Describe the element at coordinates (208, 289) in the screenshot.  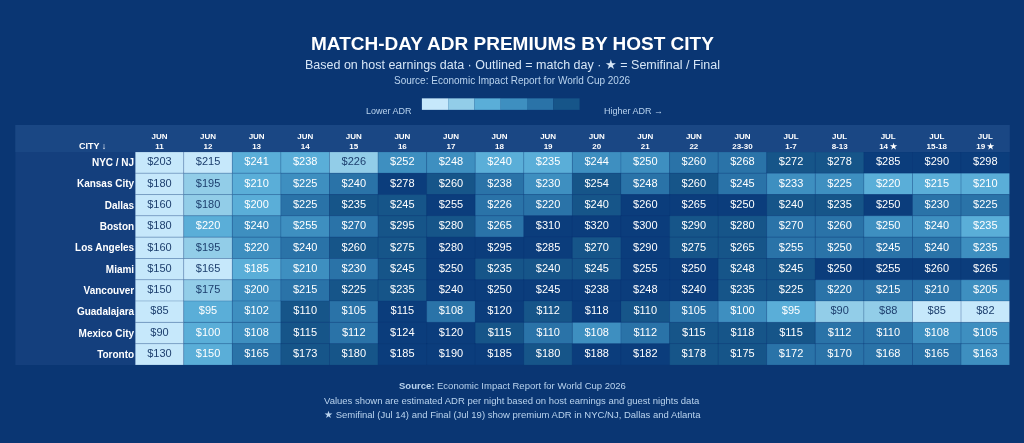
I see `data-label: $175` at that location.